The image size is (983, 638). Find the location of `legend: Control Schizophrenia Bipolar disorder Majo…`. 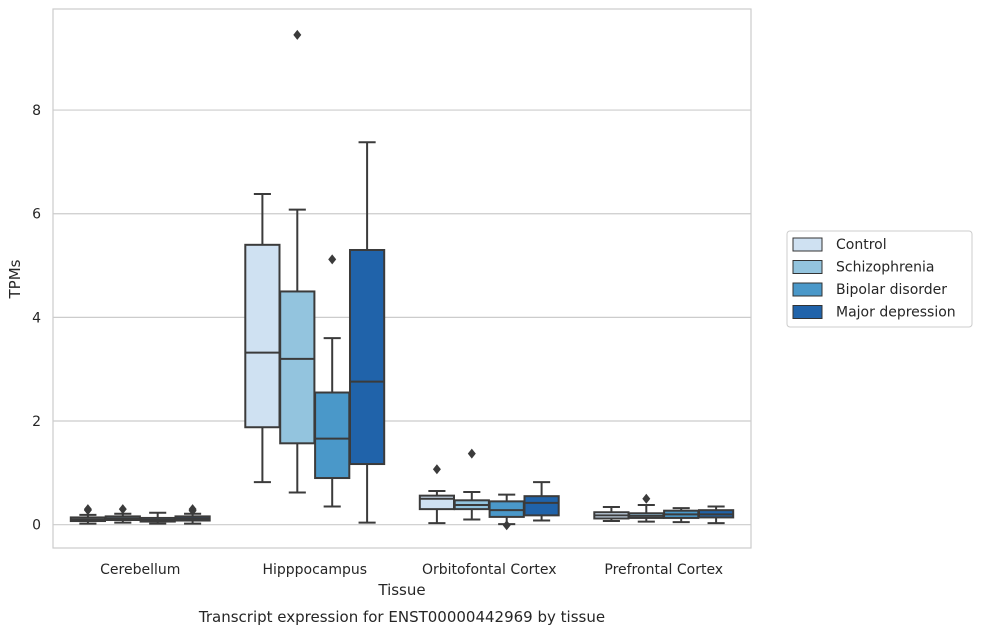

legend: Control Schizophrenia Bipolar disorder Majo… is located at coordinates (879, 279).